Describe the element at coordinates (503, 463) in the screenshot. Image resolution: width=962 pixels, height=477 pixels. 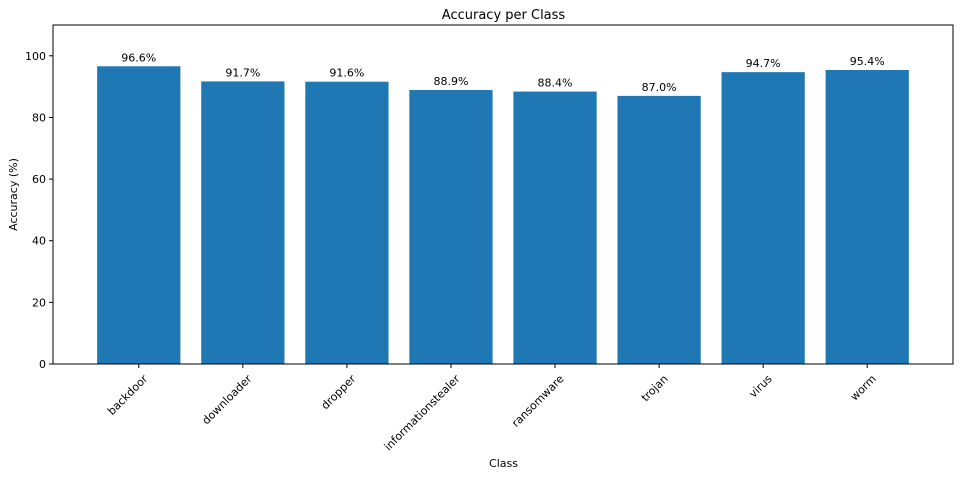
I see `x-axis-label: Class` at that location.